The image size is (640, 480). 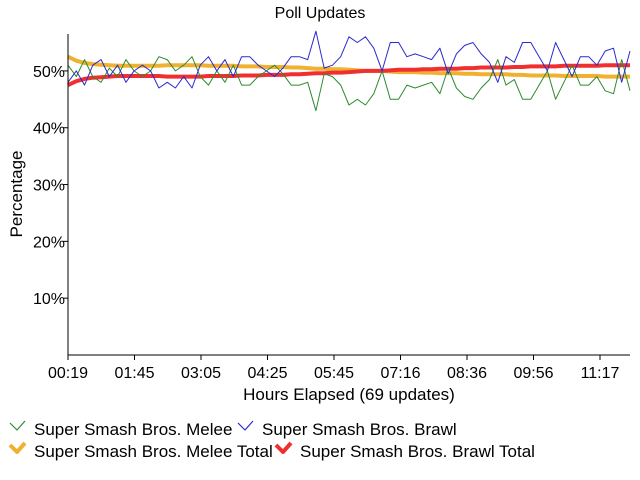 What do you see at coordinates (334, 373) in the screenshot?
I see `x-tick-label: 05:45` at bounding box center [334, 373].